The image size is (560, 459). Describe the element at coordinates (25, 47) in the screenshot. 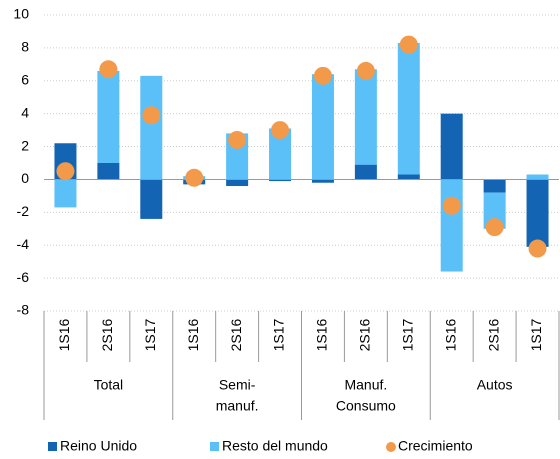

I see `y-tick-label: 8` at that location.